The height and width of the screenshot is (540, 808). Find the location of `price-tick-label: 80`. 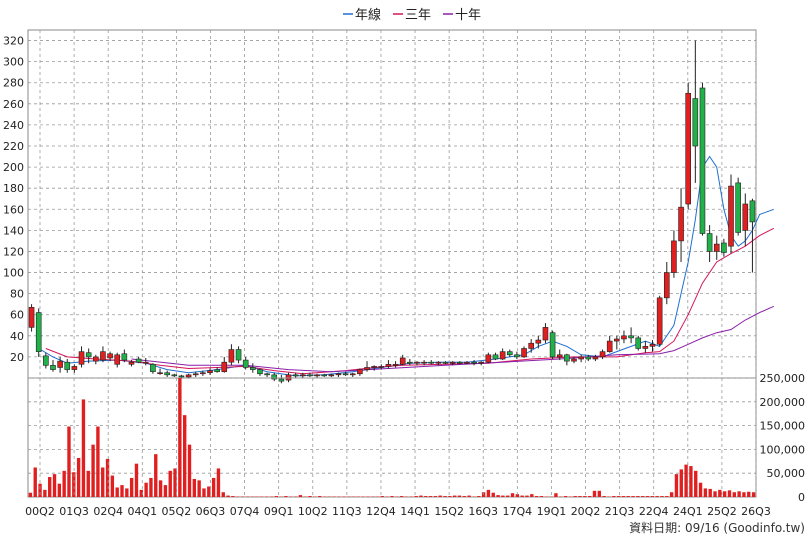

price-tick-label: 80 is located at coordinates (17, 294).